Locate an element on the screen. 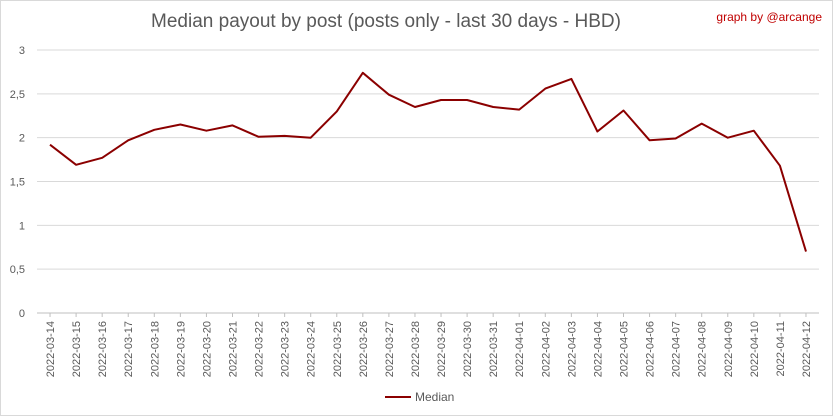  x-tick-label: 2022-04-04 is located at coordinates (598, 349).